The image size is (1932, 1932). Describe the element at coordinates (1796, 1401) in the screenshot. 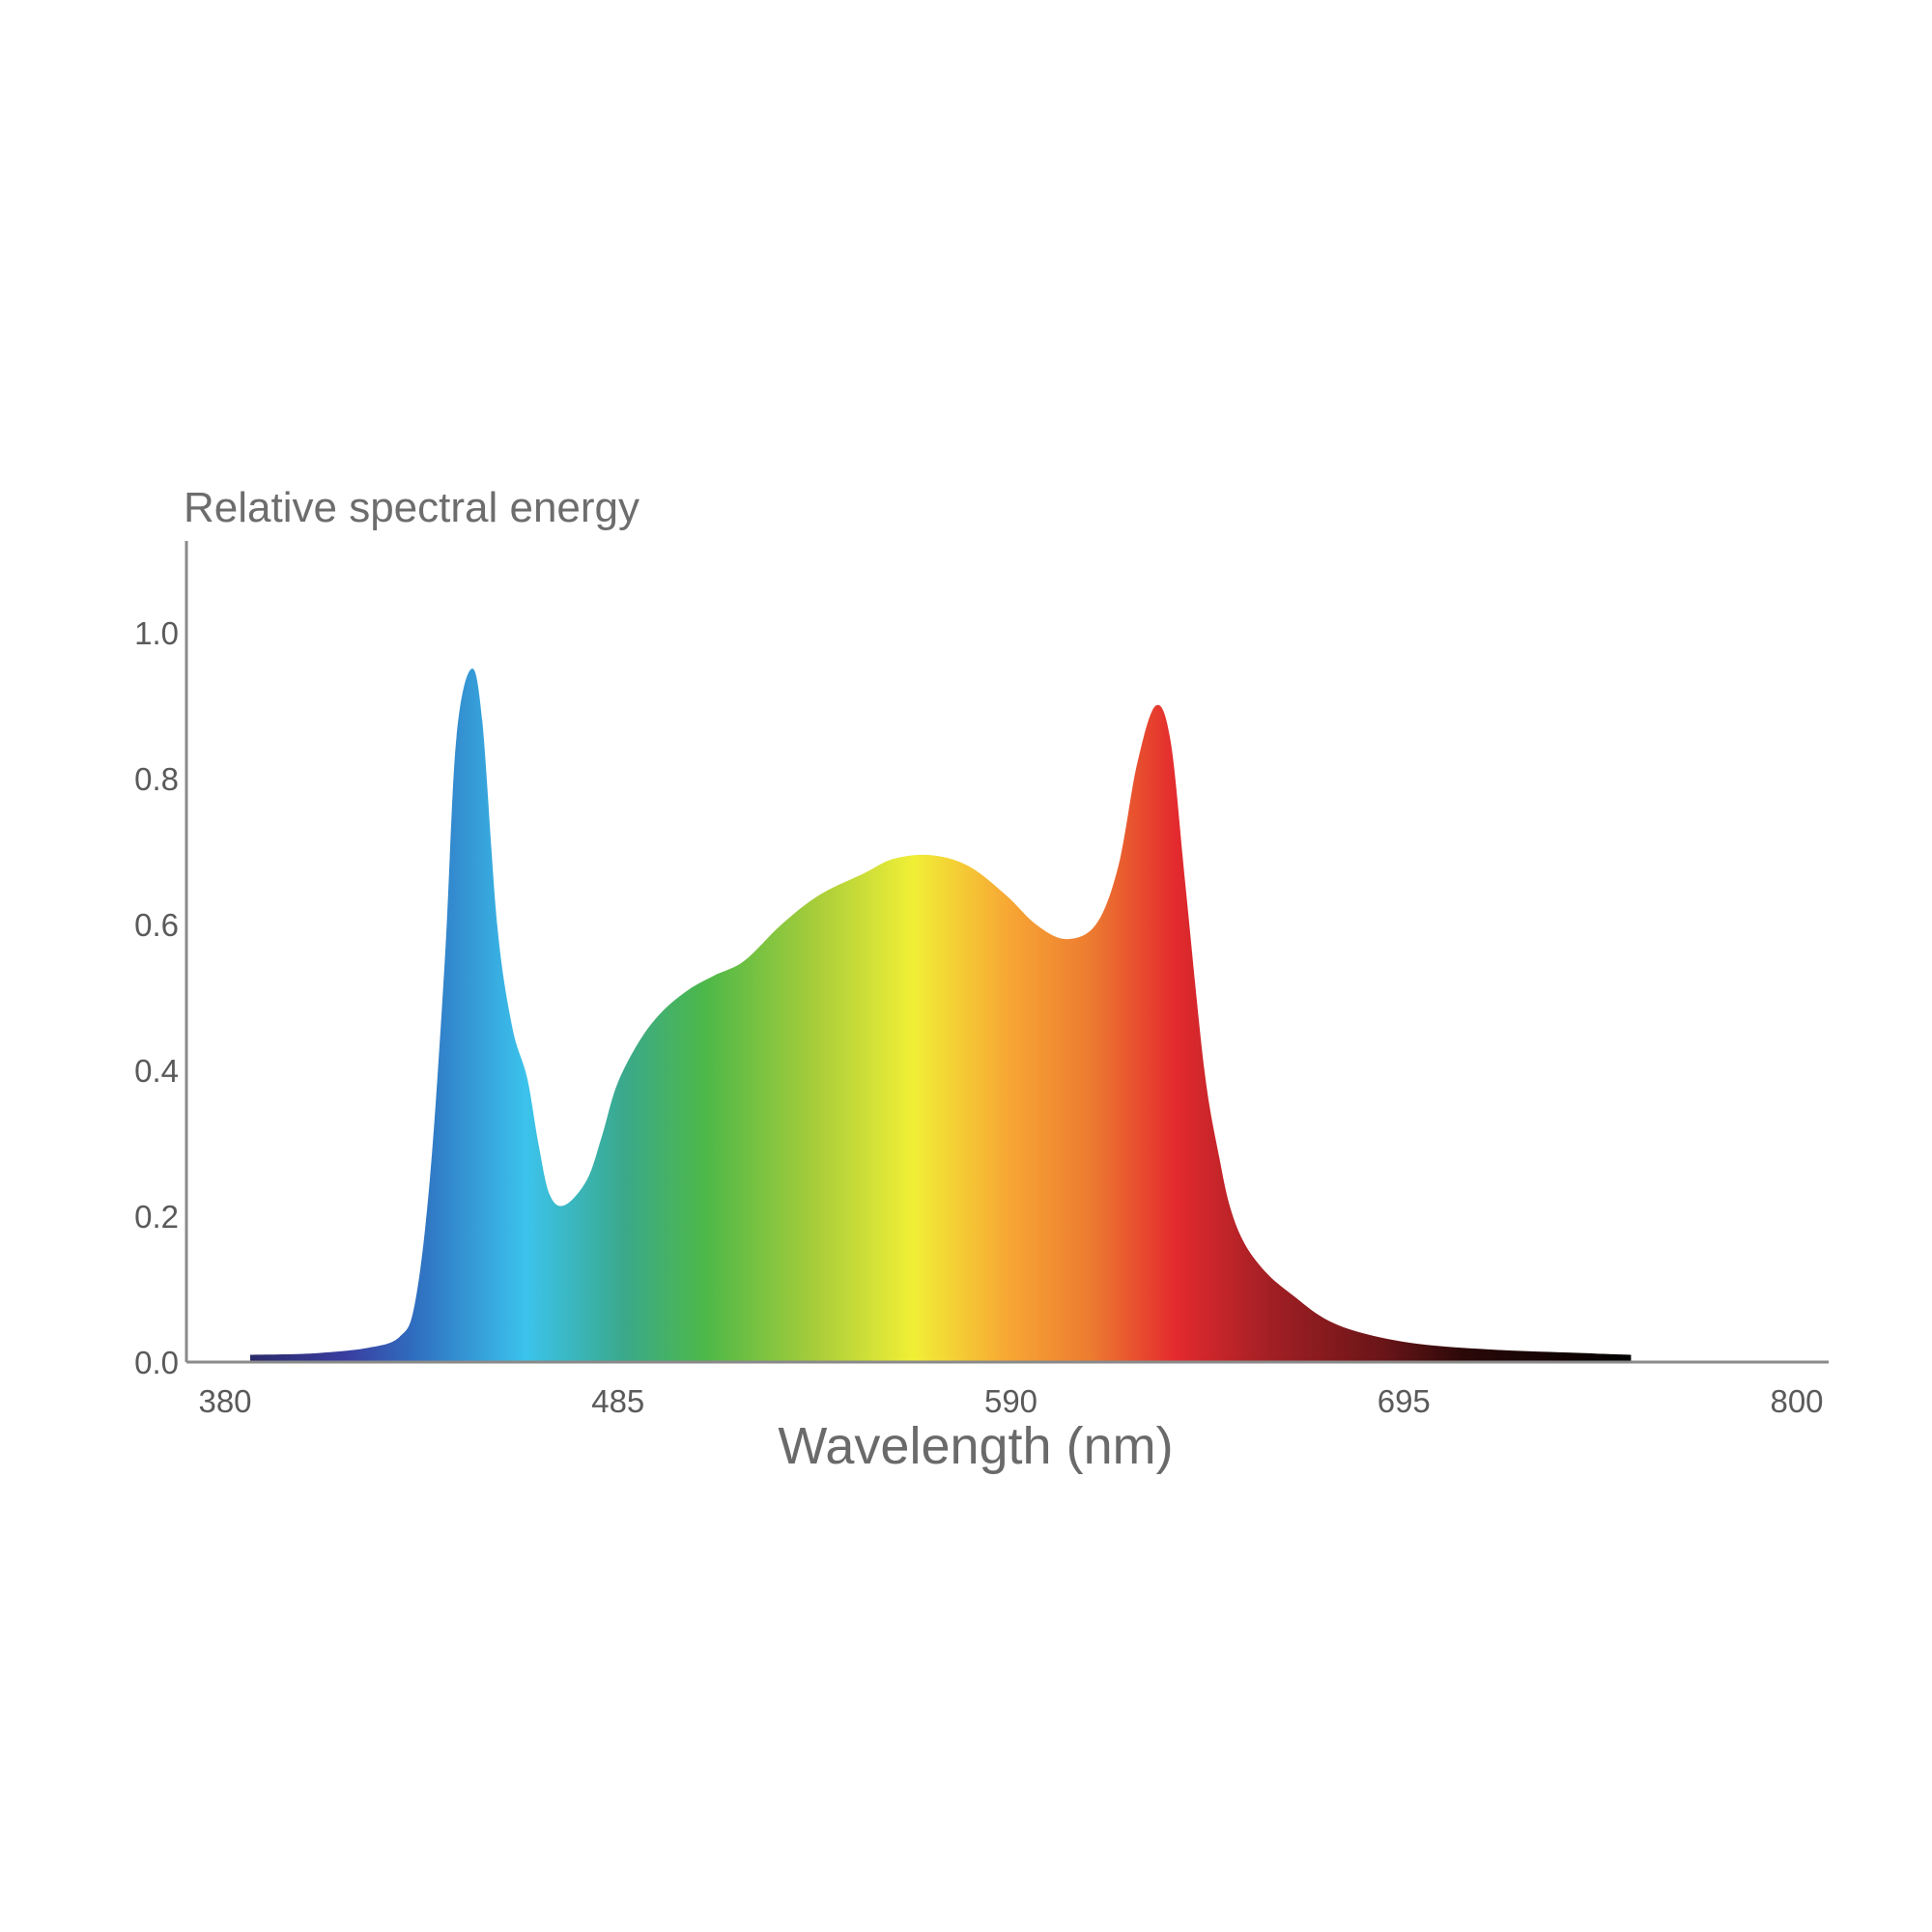

I see `x-tick-label: 800` at that location.